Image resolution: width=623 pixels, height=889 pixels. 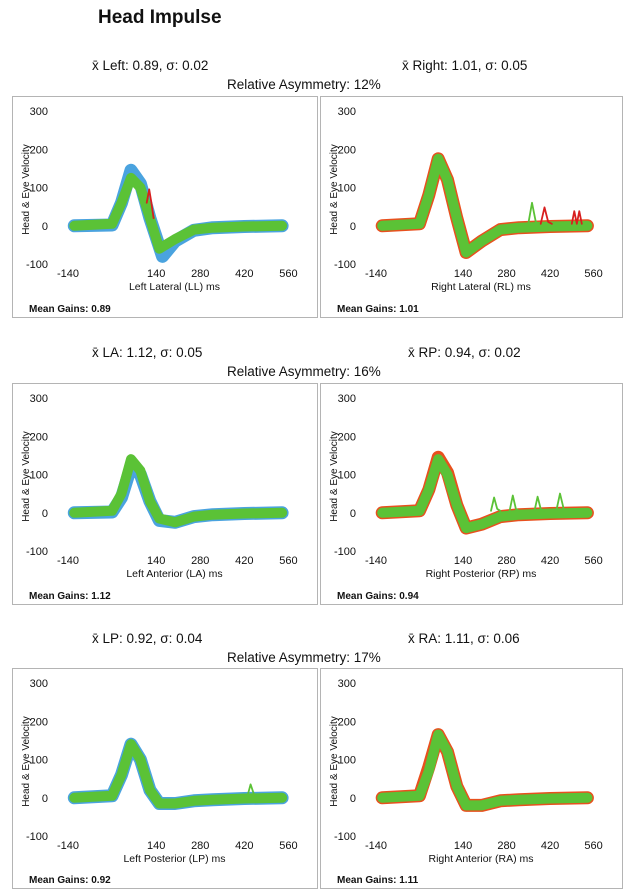 I want to click on left-stat: x̄ Left: 0.89, σ: 0.02, so click(x=150, y=65).